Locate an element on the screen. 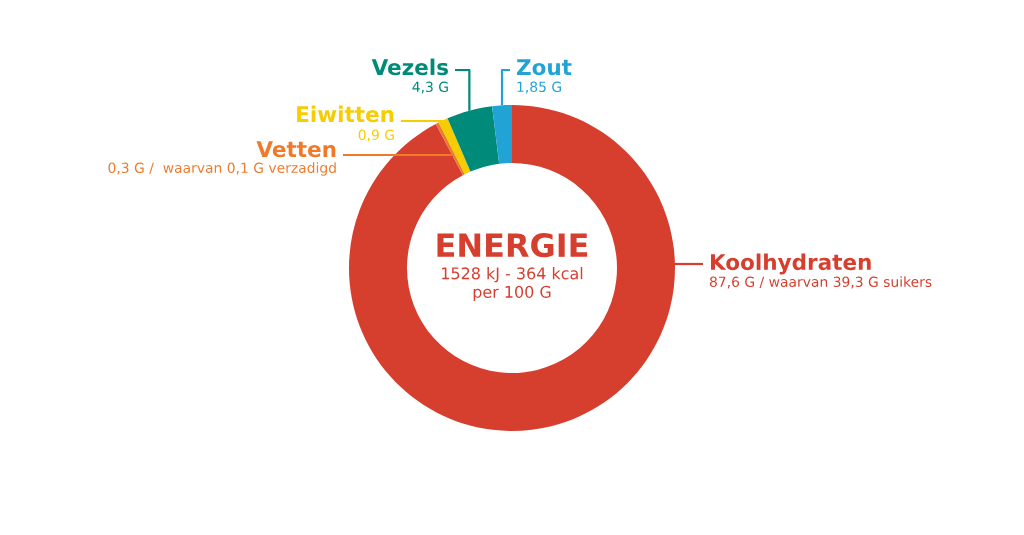  slice-label: Koolhydraten is located at coordinates (790, 264).